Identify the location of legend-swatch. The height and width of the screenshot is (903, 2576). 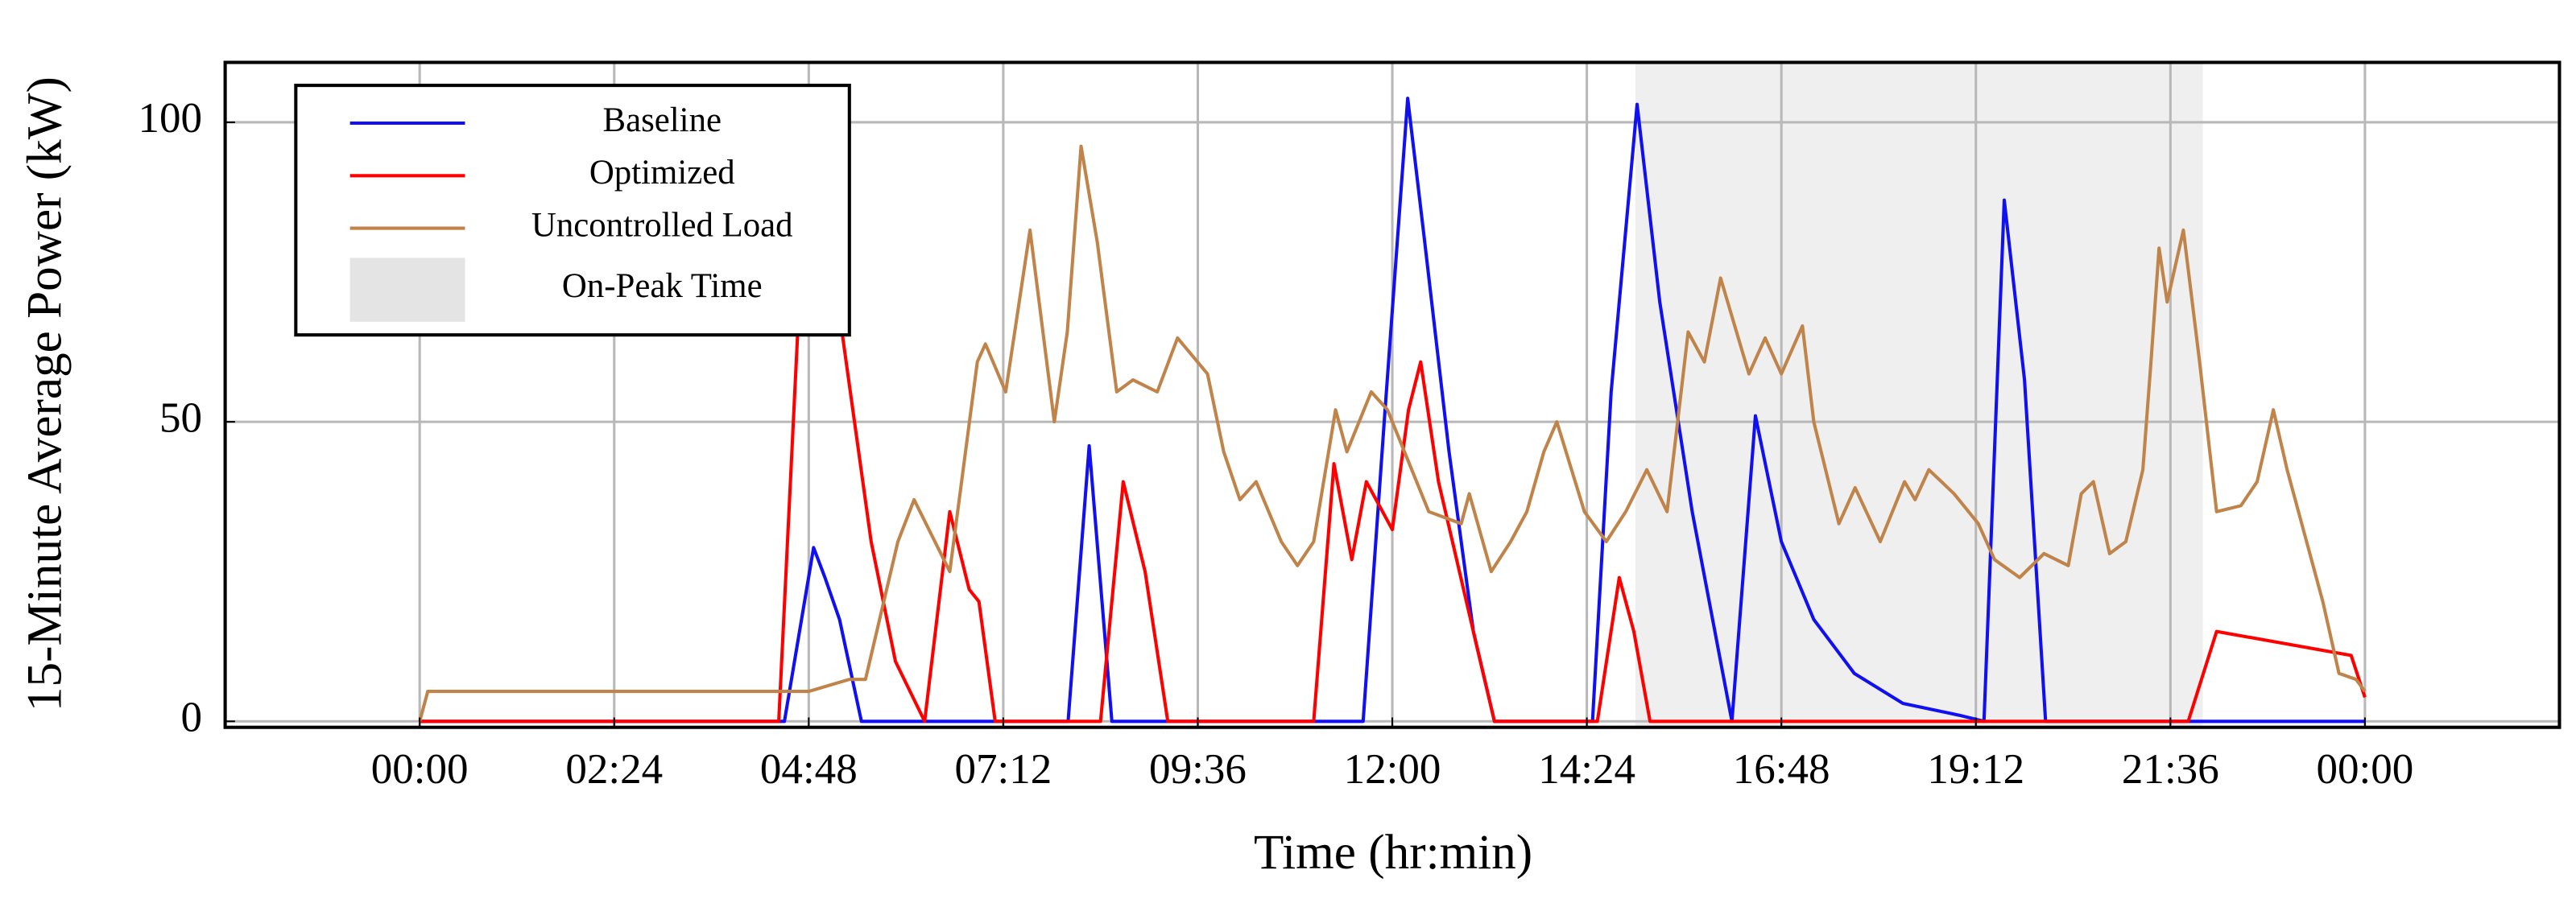
(407, 290).